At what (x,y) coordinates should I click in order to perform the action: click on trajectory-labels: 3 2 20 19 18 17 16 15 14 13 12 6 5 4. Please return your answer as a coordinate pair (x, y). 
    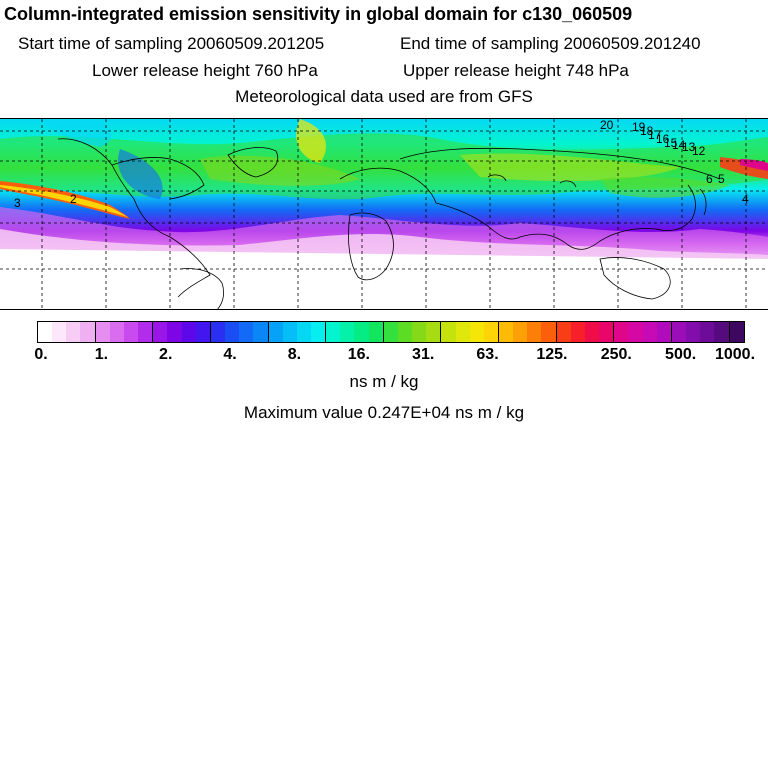
    Looking at the image, I should click on (381, 164).